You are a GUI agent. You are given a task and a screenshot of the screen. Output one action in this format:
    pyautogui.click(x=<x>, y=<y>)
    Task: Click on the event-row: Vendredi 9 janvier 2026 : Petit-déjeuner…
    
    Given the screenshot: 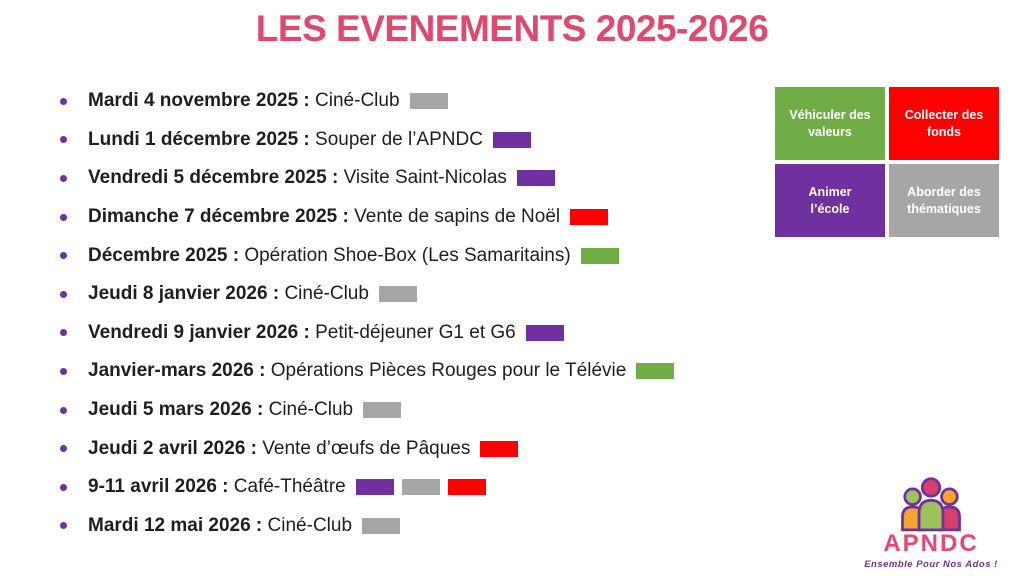 What is the action you would take?
    pyautogui.click(x=420, y=333)
    